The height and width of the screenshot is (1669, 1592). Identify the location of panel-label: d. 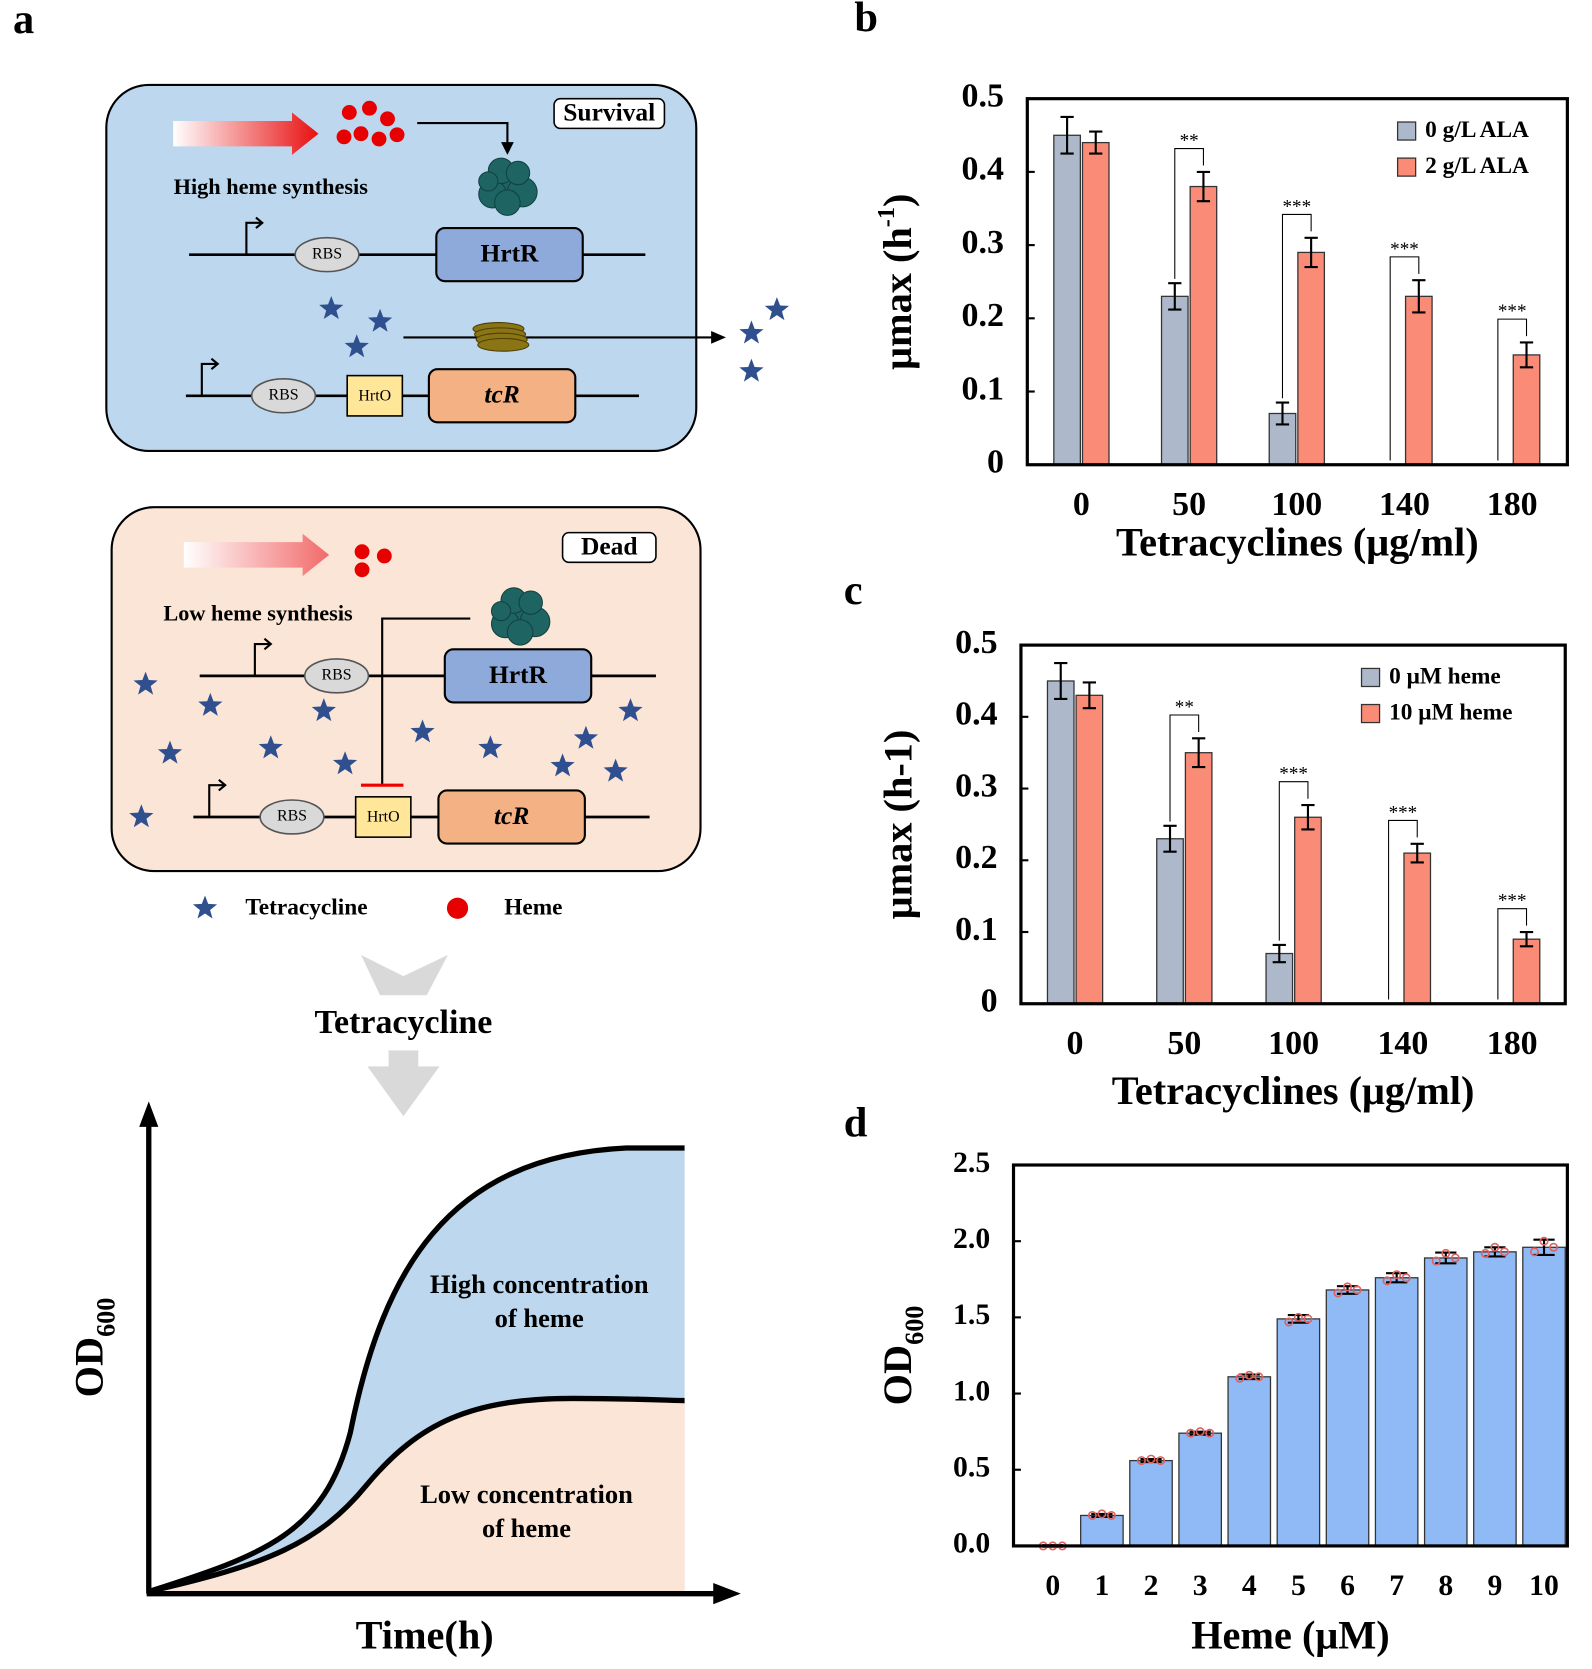
(856, 1123).